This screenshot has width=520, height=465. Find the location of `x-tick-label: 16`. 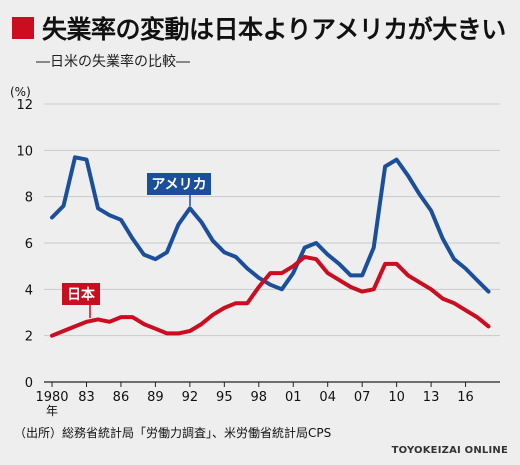

x-tick-label: 16 is located at coordinates (465, 397).